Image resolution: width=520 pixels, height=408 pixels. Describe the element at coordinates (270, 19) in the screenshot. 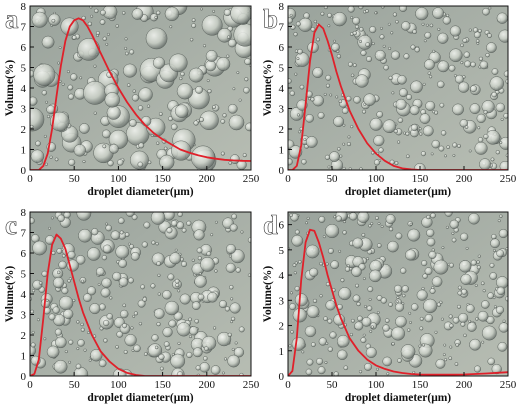

I see `panel-letter-b: b` at that location.